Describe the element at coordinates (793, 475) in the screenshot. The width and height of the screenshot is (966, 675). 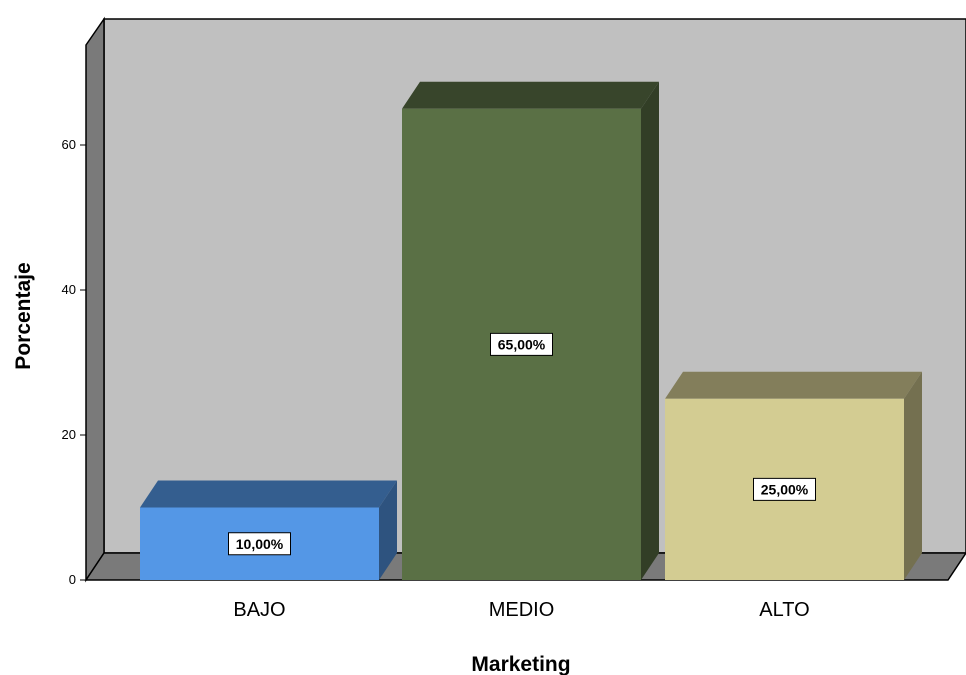
I see `bar-alto` at that location.